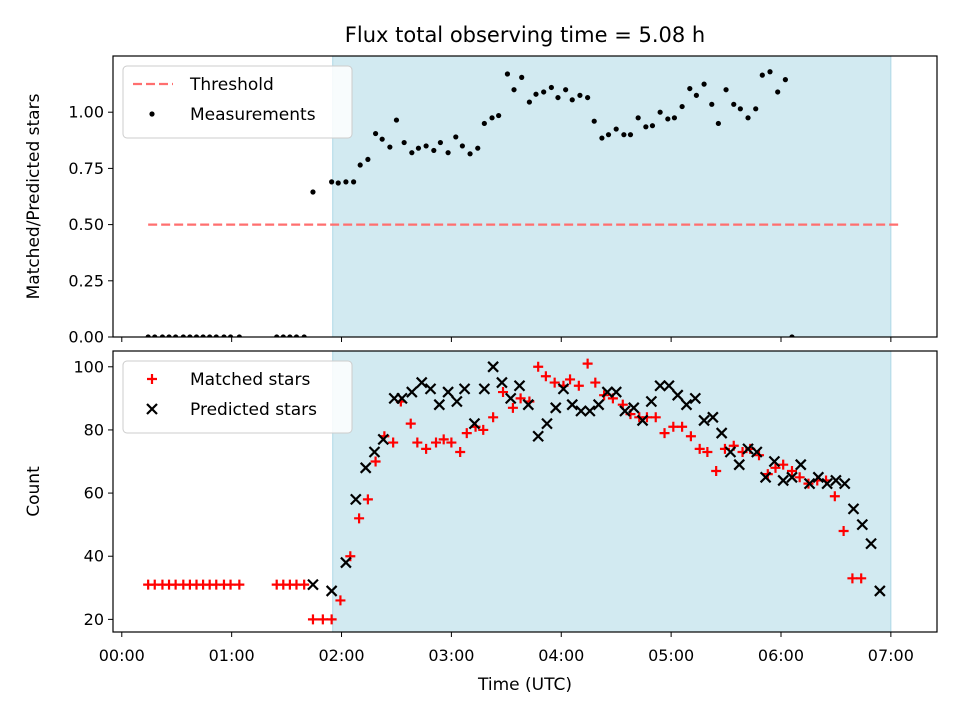 The width and height of the screenshot is (960, 720). I want to click on x-tick-label: 02:00, so click(341, 655).